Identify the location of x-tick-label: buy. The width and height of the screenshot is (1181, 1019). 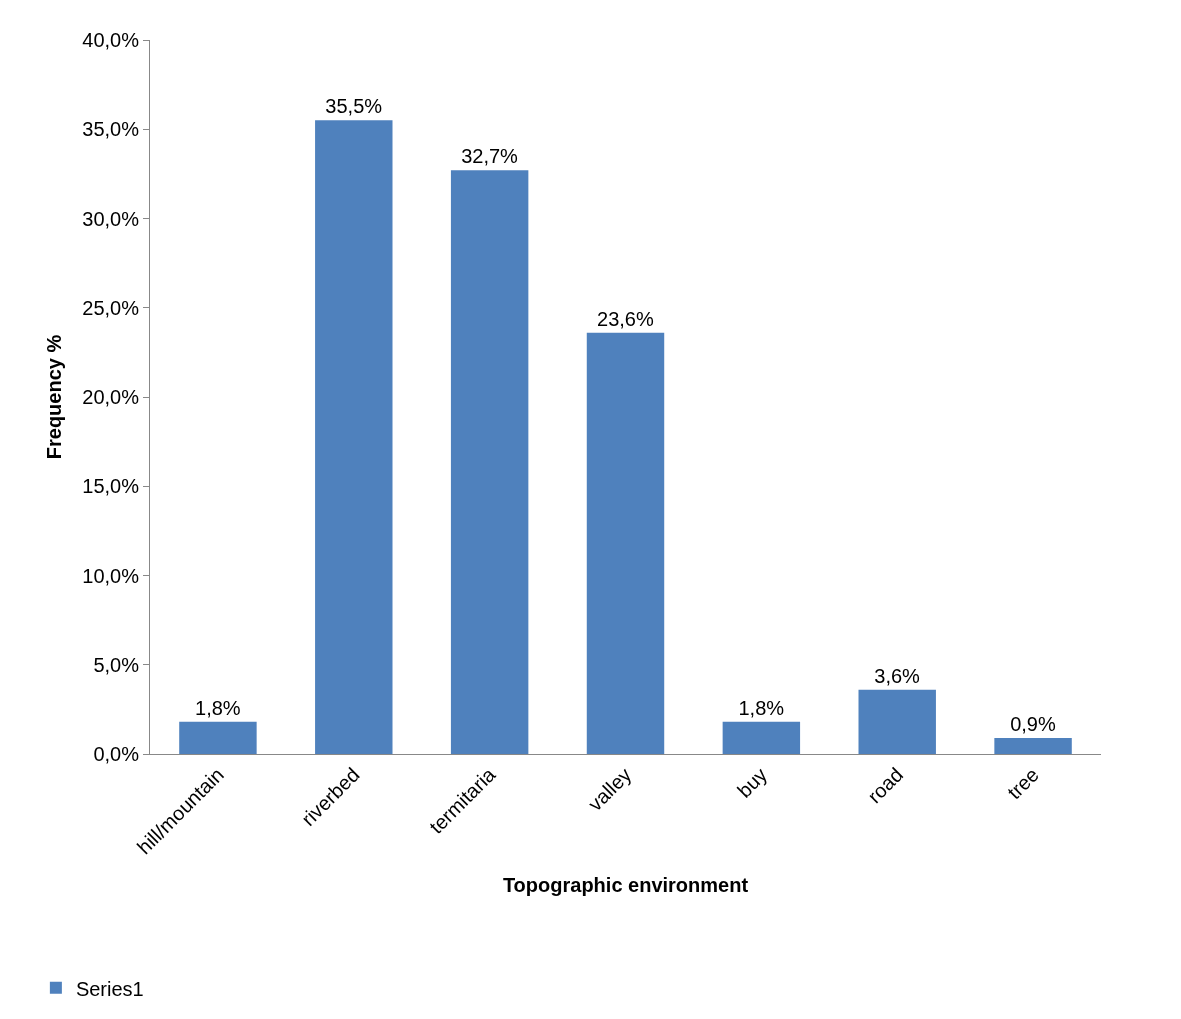
(752, 782).